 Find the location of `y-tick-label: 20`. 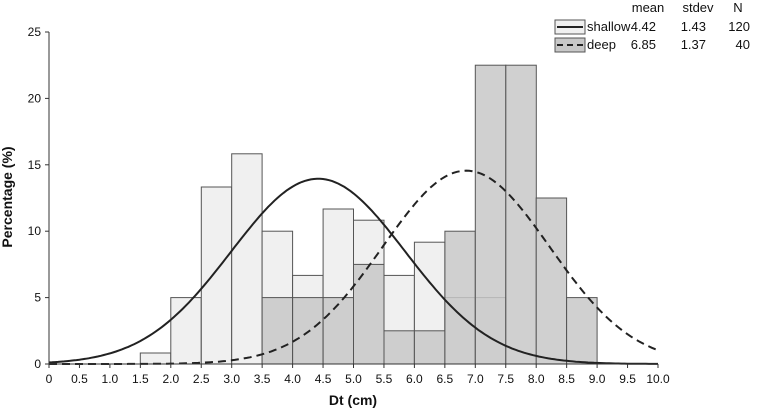

y-tick-label: 20 is located at coordinates (35, 98).